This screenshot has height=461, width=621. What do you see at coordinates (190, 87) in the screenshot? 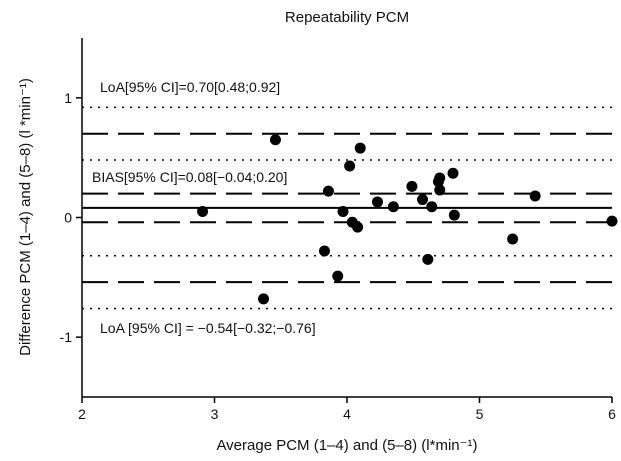
I see `annotation: LoA[95% CI]=0.70[0.48;0.92]` at bounding box center [190, 87].